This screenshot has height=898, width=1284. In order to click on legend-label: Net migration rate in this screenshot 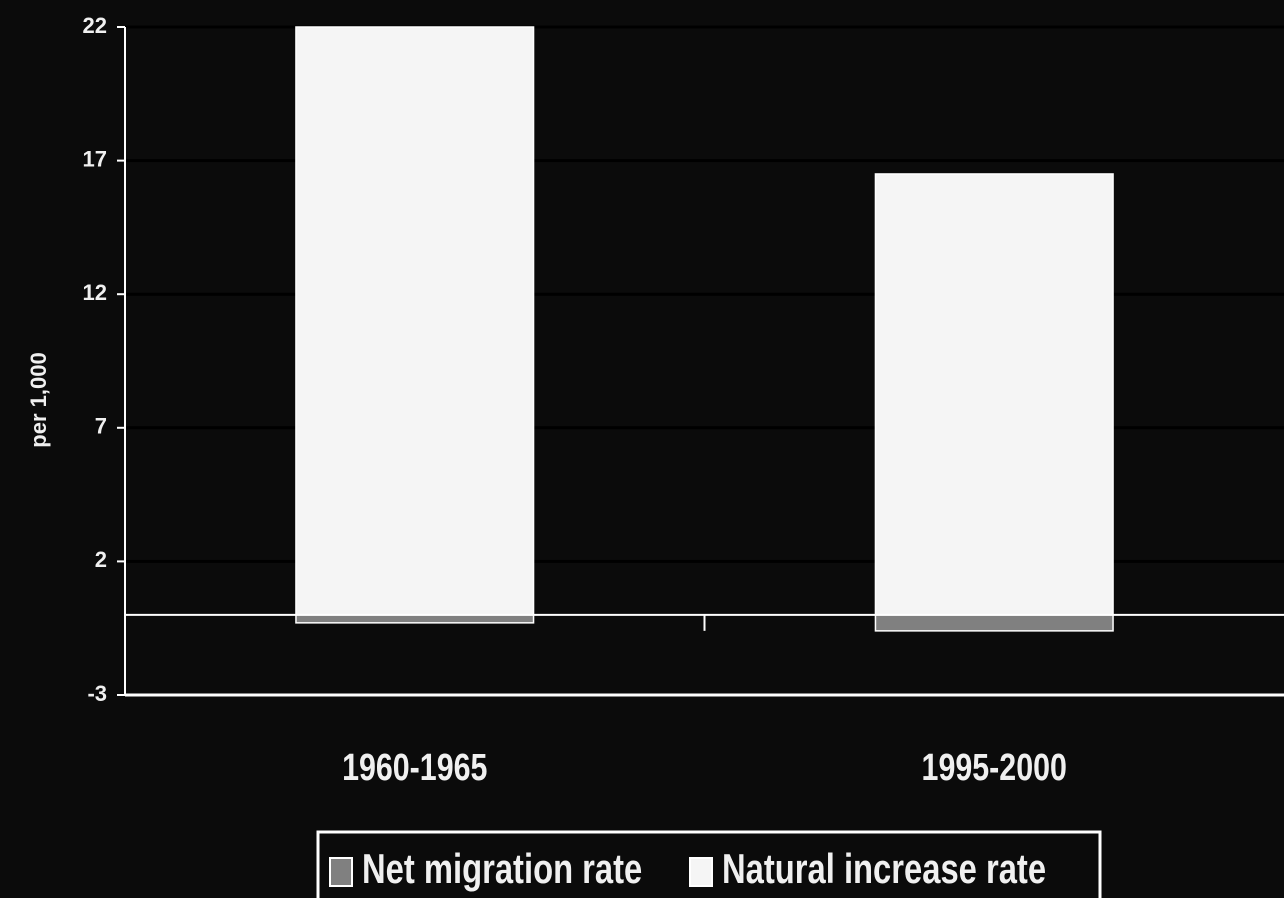, I will do `click(502, 868)`.